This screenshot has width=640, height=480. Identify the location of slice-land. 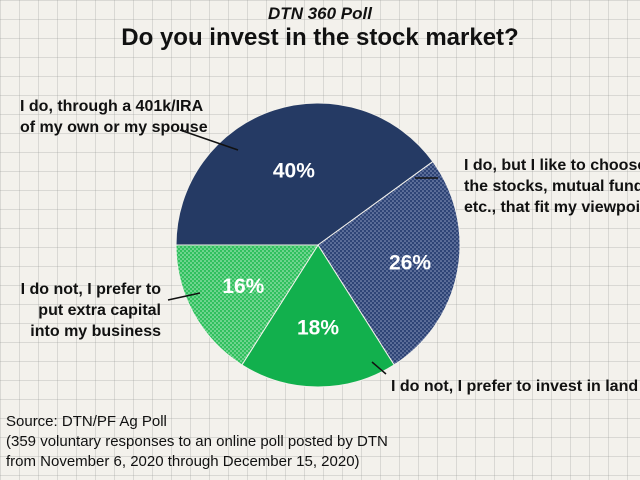
(318, 316).